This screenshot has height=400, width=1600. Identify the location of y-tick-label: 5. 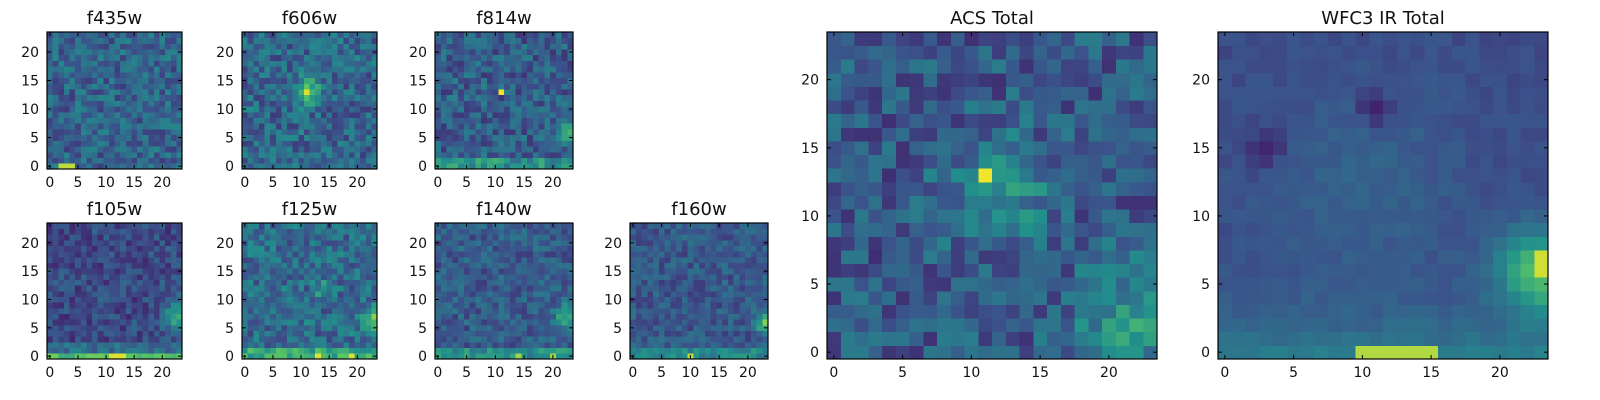
(34, 139).